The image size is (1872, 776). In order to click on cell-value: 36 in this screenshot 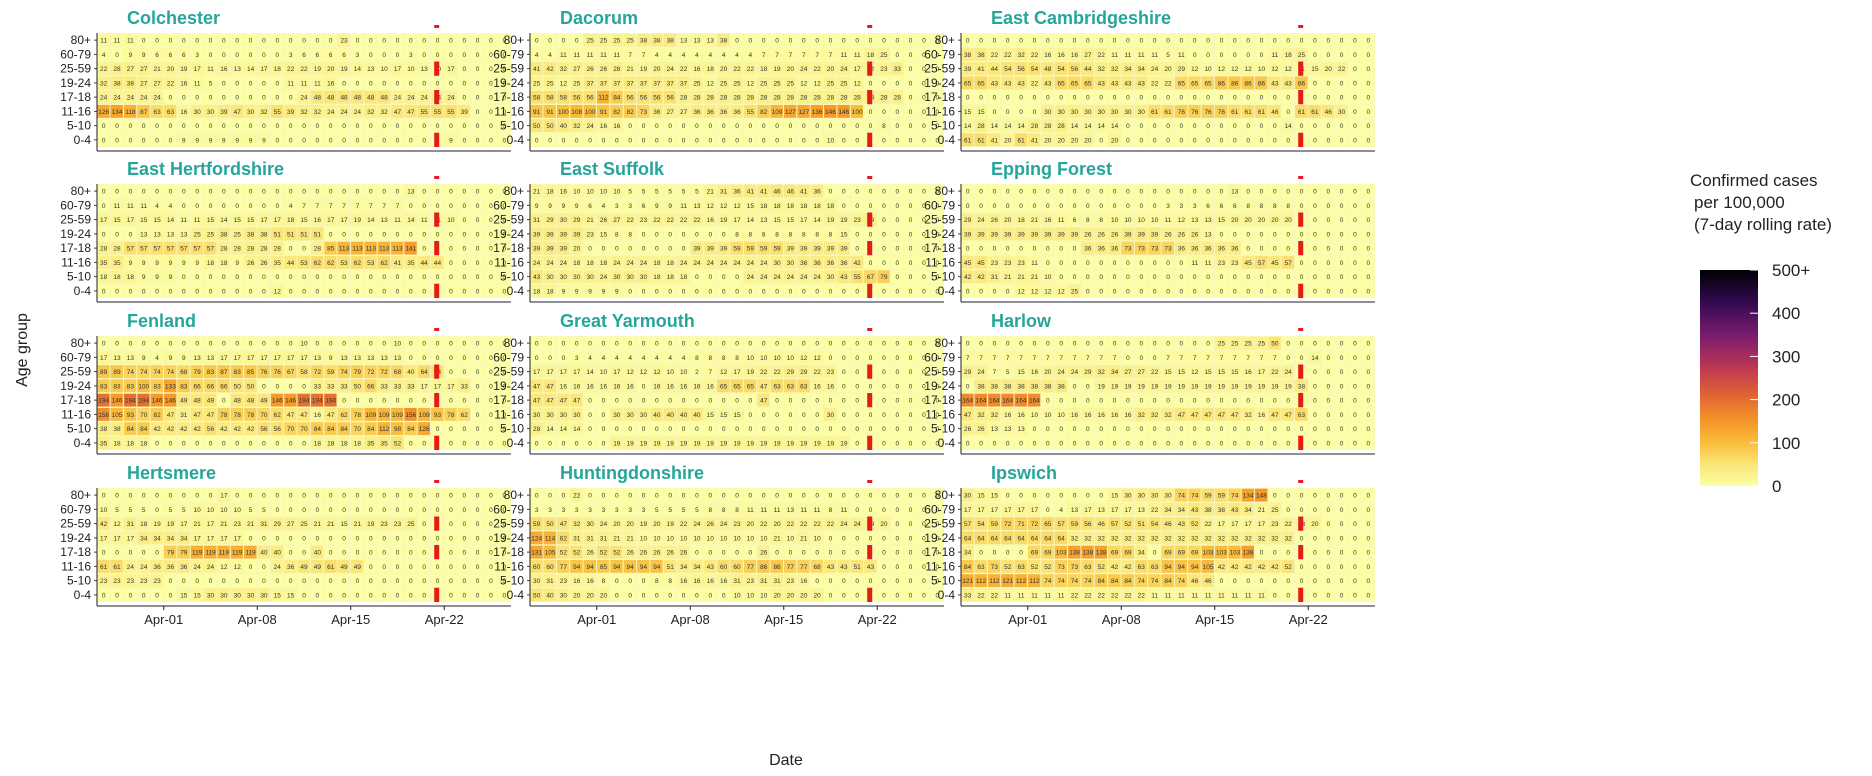, I will do `click(1115, 249)`.